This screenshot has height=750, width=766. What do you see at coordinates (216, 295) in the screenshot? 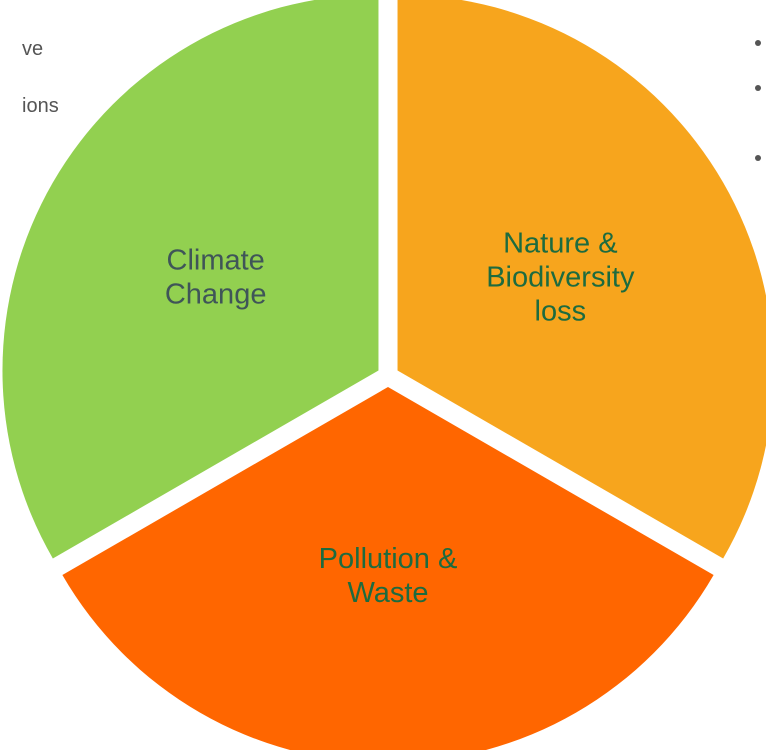
I see `segment-label: Change` at bounding box center [216, 295].